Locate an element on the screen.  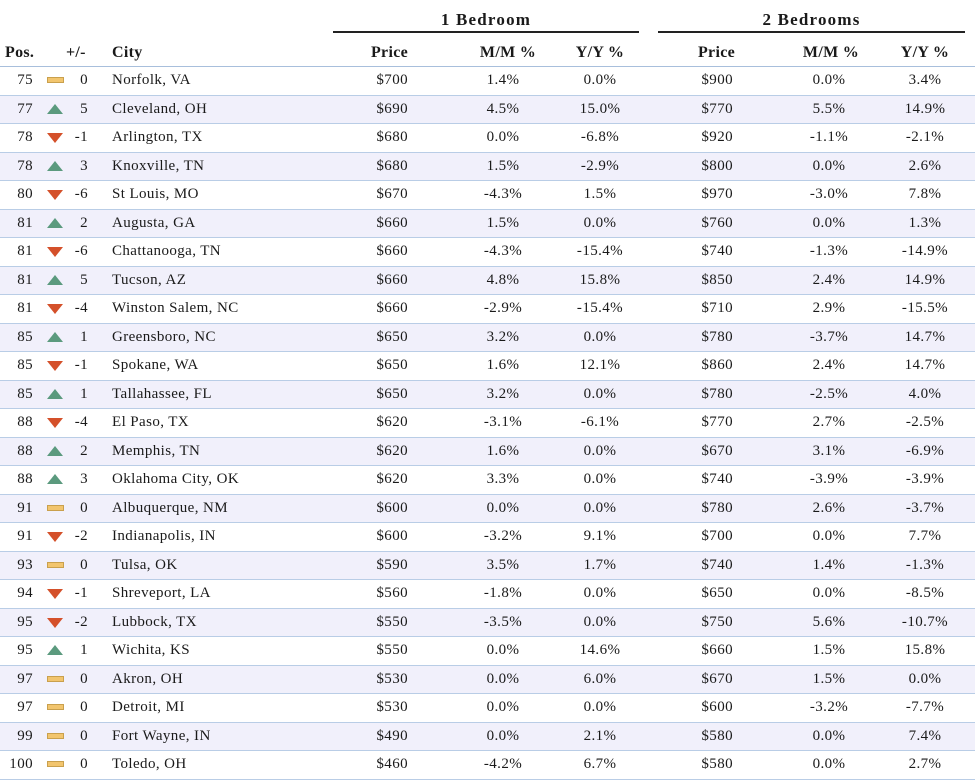
cell-city: Shreveport, LA is located at coordinates (161, 593).